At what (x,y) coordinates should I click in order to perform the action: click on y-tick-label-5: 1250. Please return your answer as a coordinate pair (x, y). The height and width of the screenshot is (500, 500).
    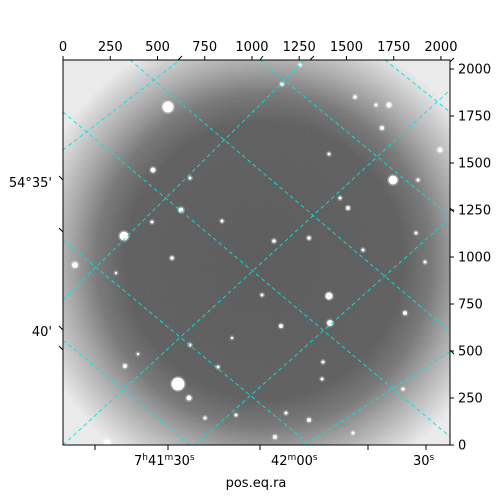
    Looking at the image, I should click on (474, 211).